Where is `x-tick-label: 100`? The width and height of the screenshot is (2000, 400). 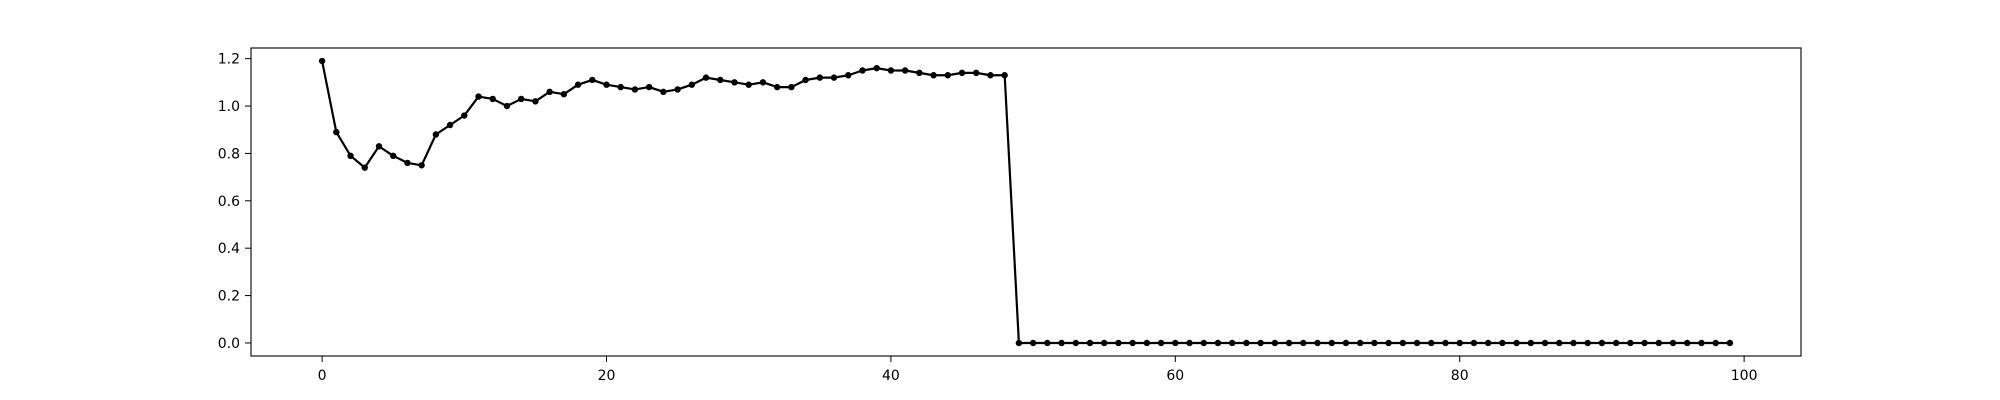
x-tick-label: 100 is located at coordinates (1744, 376).